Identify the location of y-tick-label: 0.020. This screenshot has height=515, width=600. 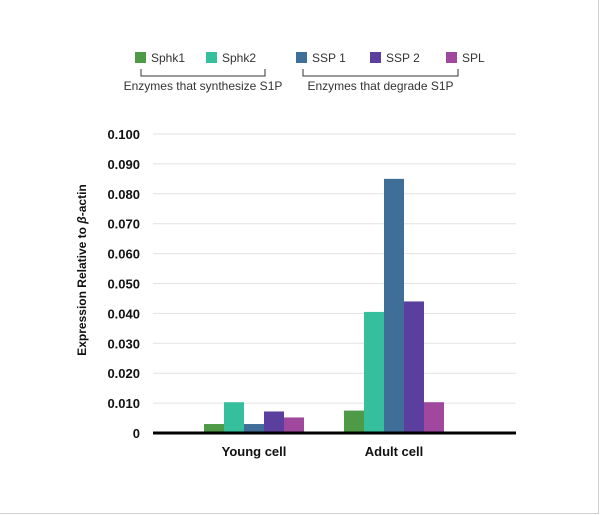
(123, 373).